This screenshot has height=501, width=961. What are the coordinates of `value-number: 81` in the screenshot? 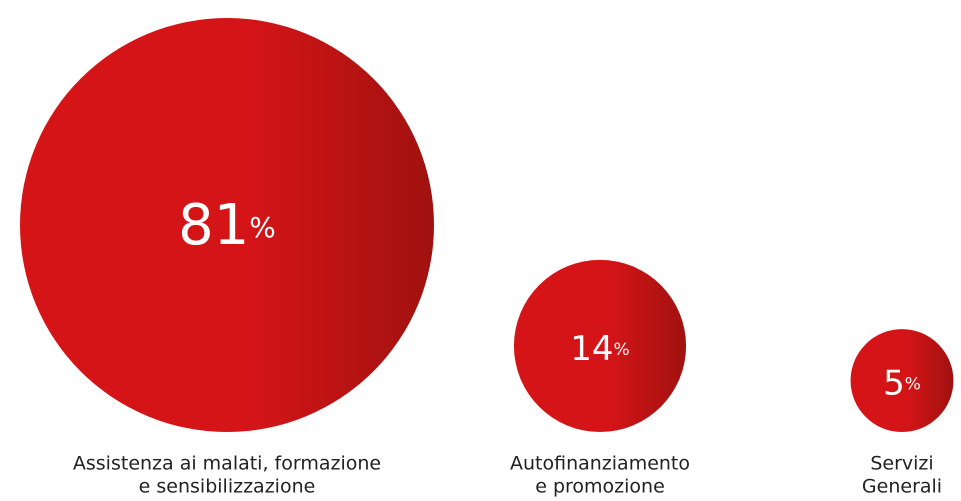 It's located at (213, 225).